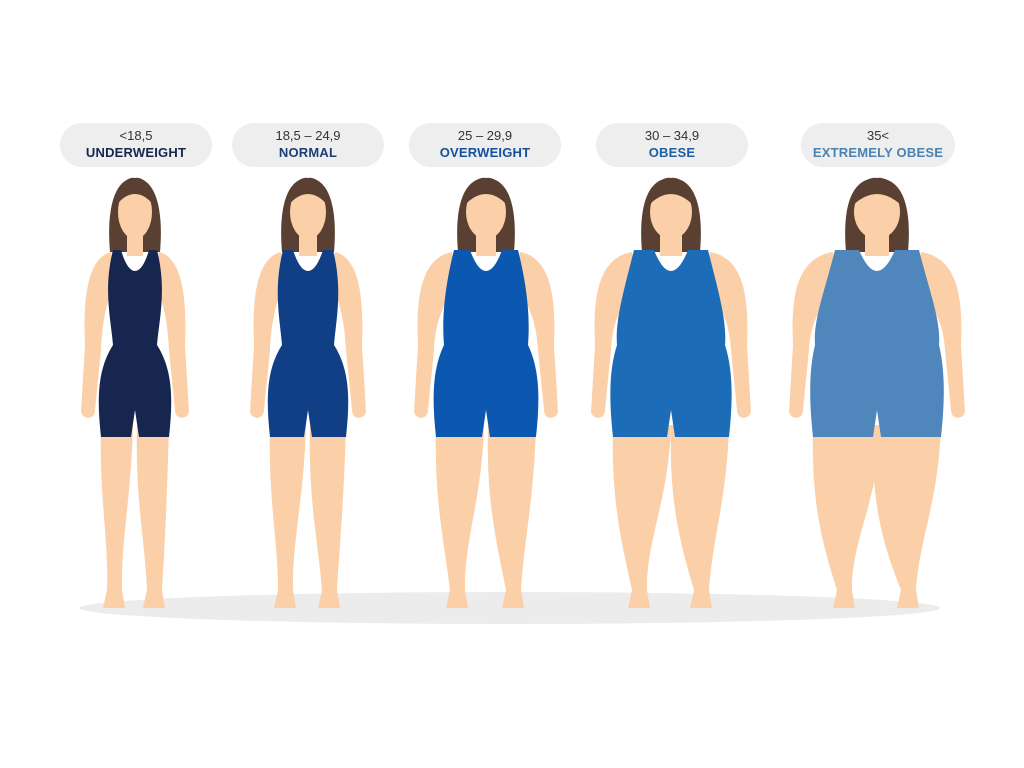  I want to click on category-label-extremely-obese: 35< EXTREMELY OBESE, so click(878, 145).